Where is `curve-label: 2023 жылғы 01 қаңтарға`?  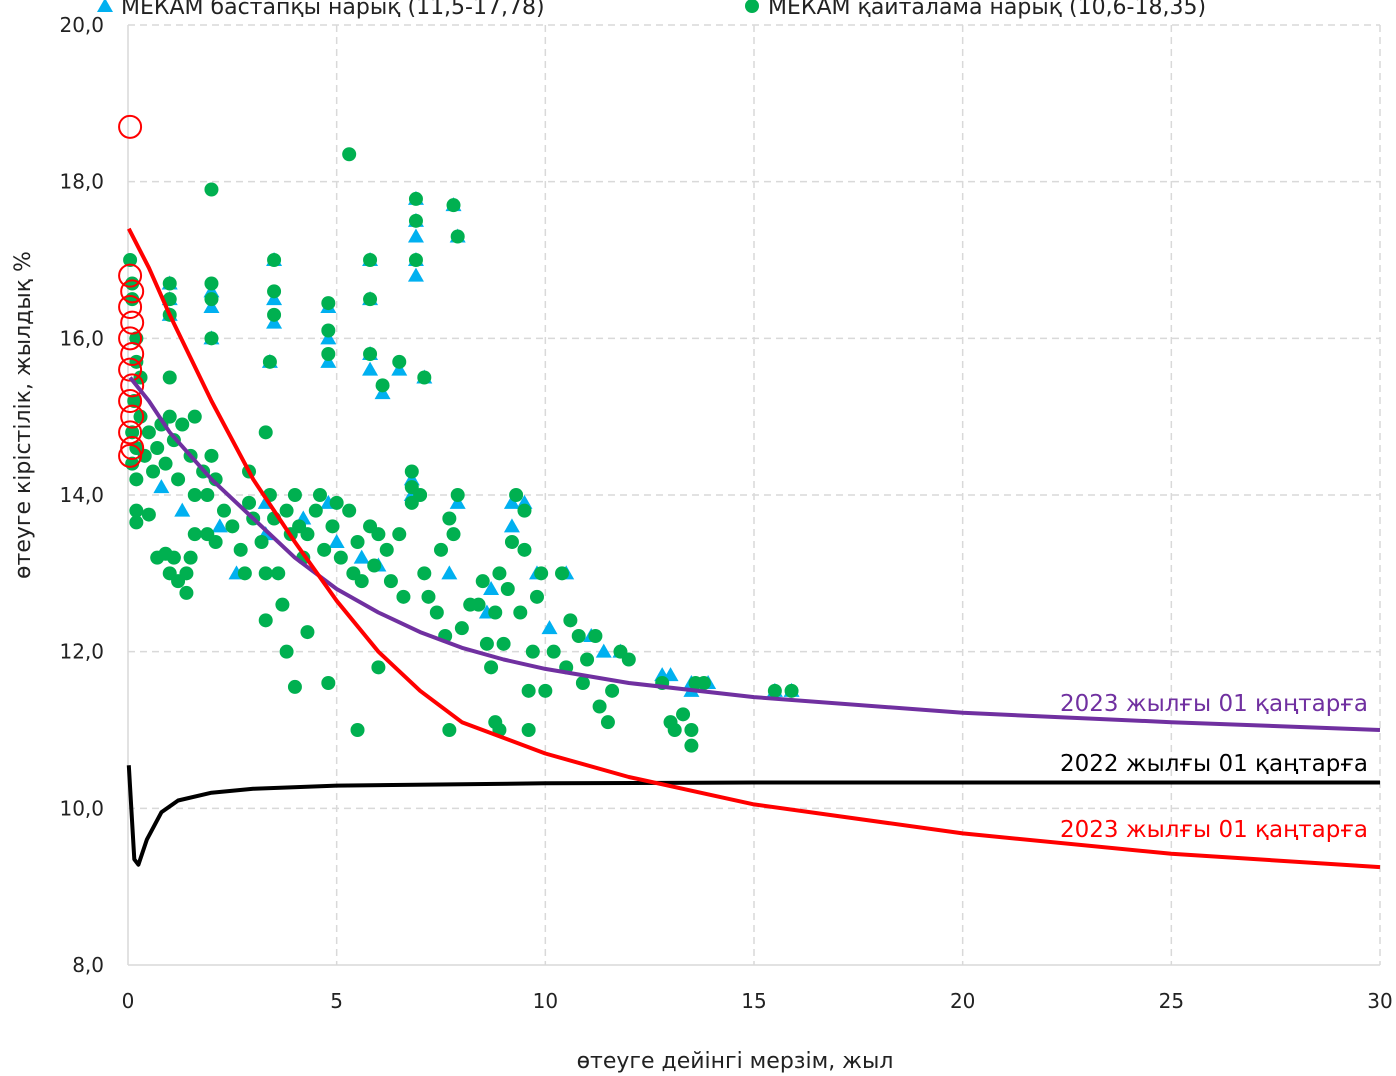 curve-label: 2023 жылғы 01 қаңтарға is located at coordinates (1214, 704).